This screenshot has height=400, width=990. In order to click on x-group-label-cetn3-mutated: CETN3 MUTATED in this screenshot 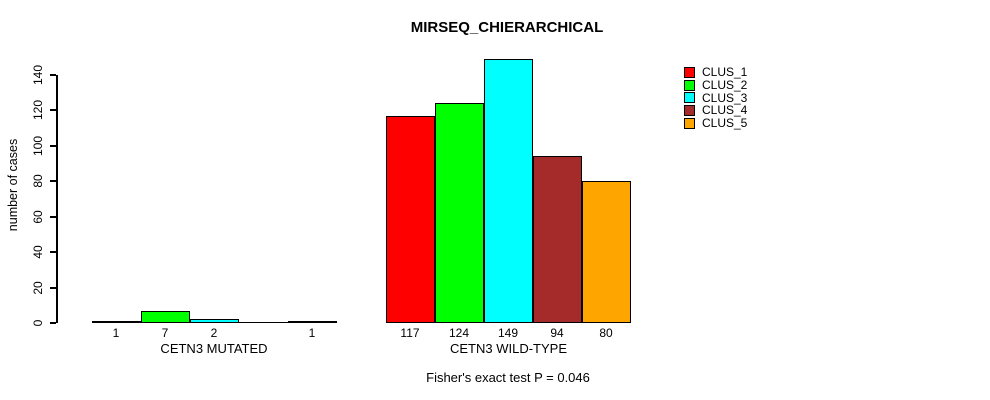, I will do `click(214, 348)`.